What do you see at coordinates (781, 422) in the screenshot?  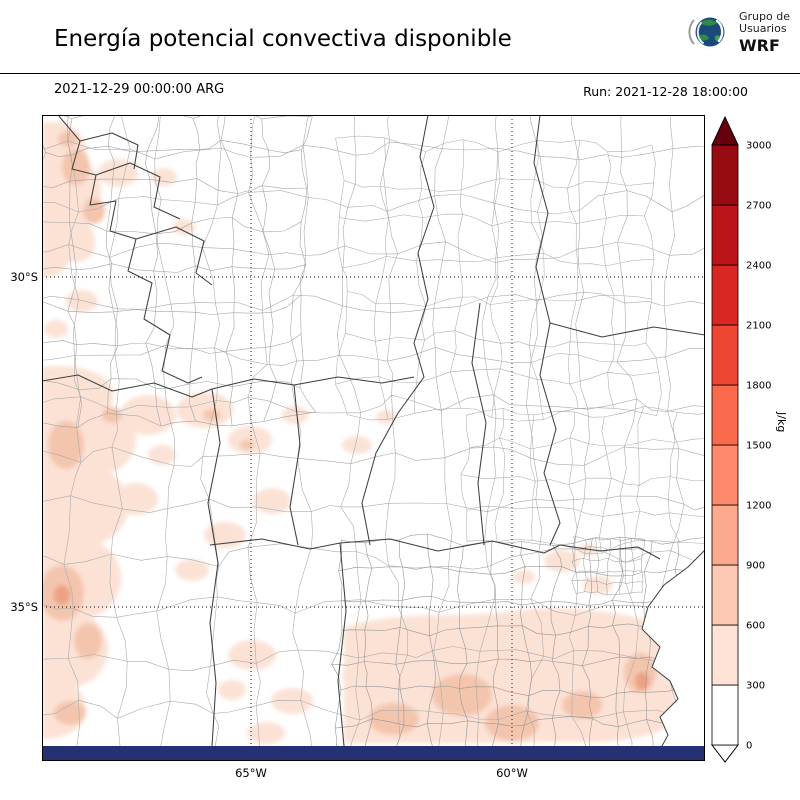 I see `colorbar-unit-label: J/kg` at bounding box center [781, 422].